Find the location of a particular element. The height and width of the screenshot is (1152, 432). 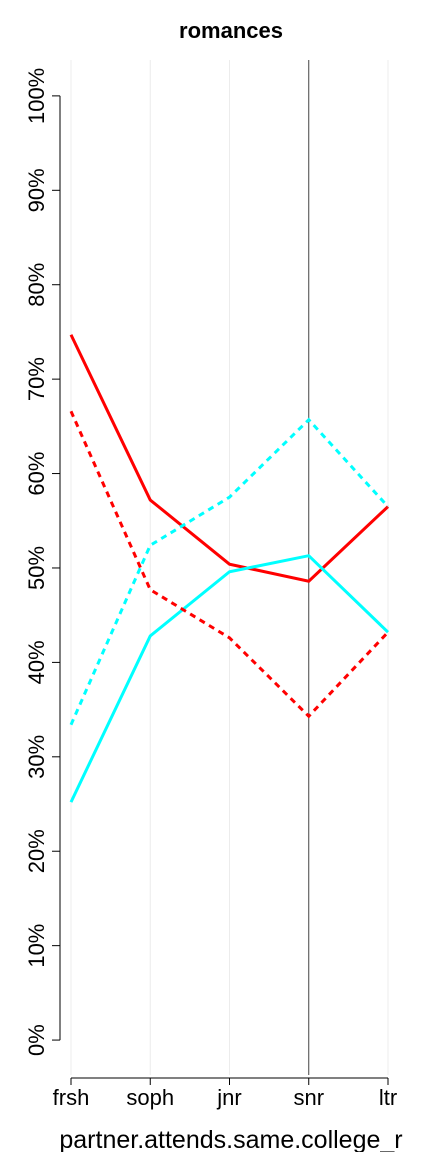

x-tick-label: snr is located at coordinates (308, 1097).